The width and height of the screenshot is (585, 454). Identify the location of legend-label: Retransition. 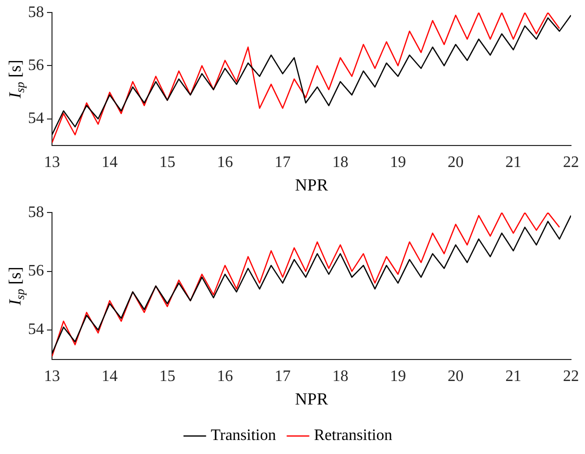
(353, 435).